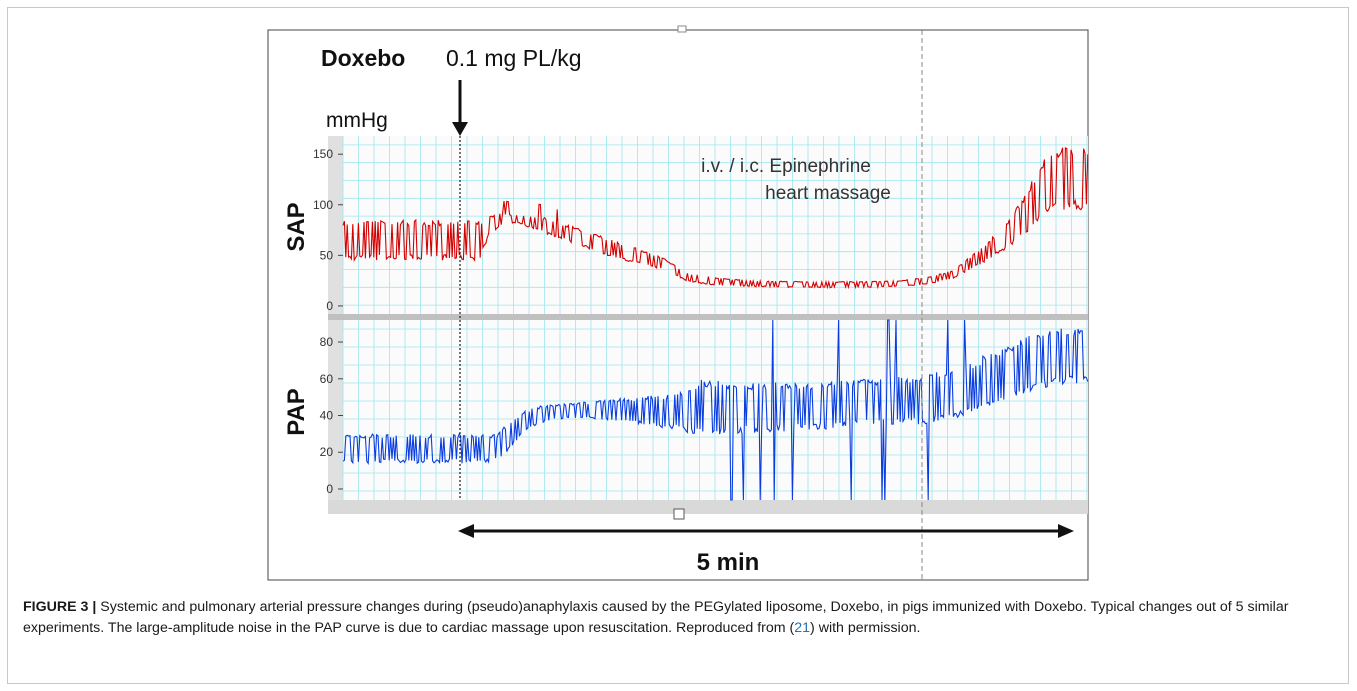 This screenshot has height=691, width=1357. I want to click on duration-arrow-left-head, so click(466, 531).